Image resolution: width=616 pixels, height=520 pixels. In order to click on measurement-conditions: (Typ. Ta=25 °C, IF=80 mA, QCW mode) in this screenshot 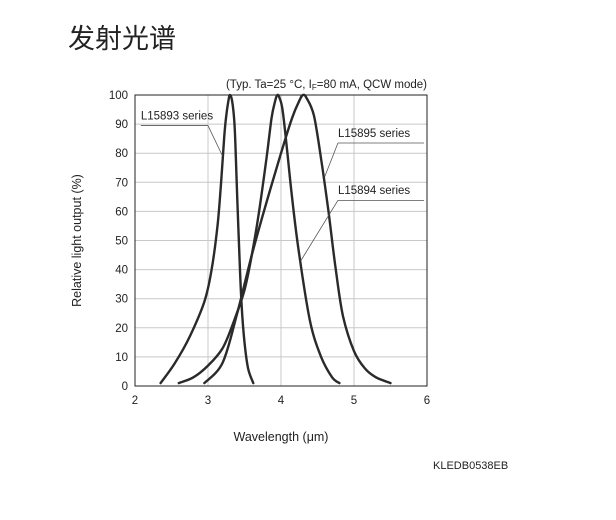, I will do `click(326, 85)`.